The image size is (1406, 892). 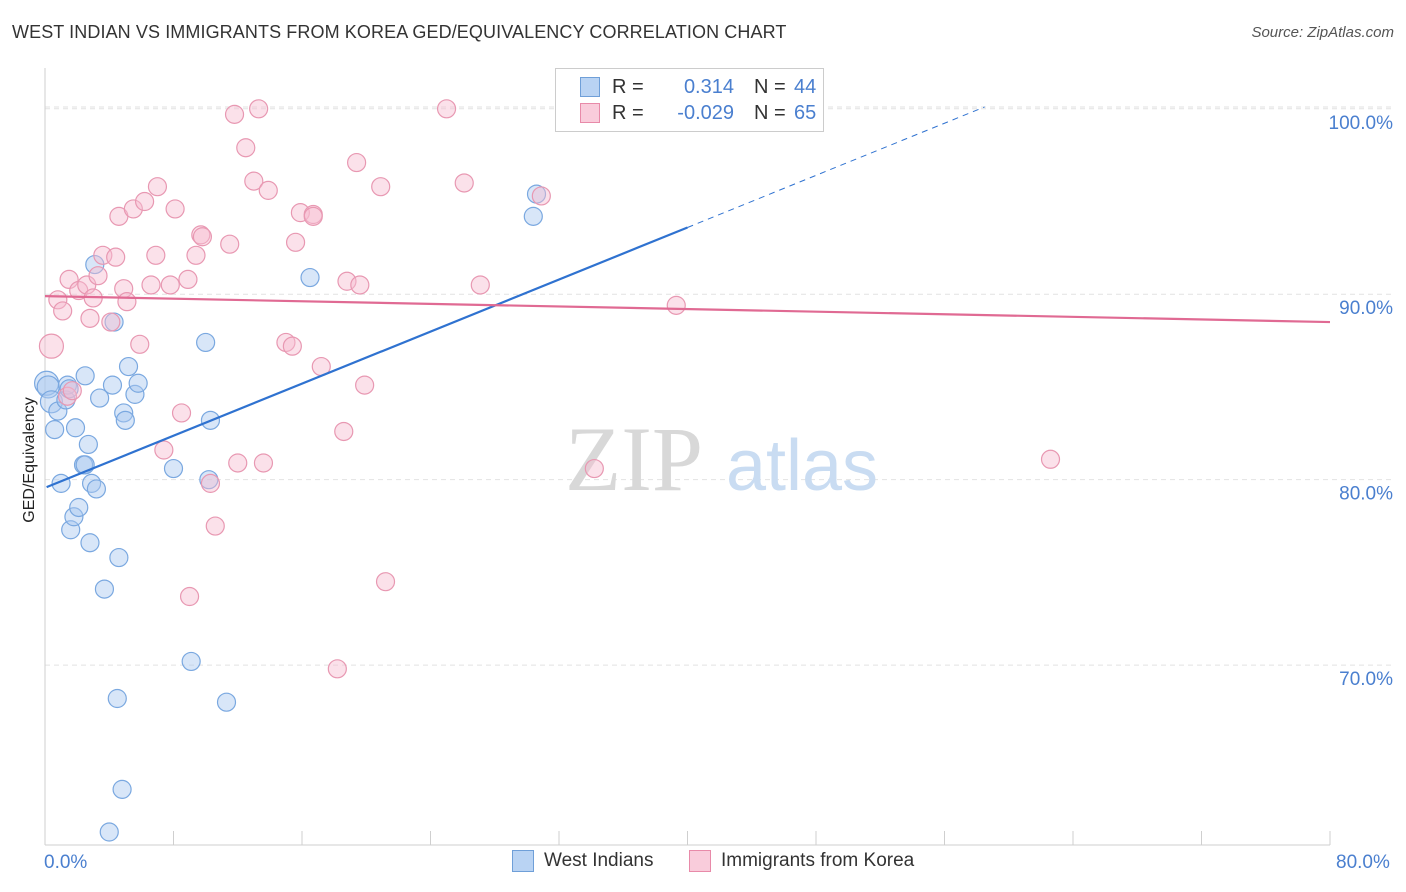 I want to click on legend-row-west-indians: R = 0.314 N = 44, so click(x=698, y=87).